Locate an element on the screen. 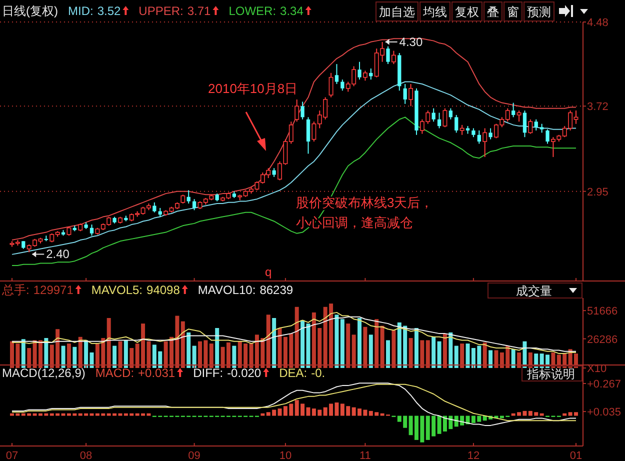 This screenshot has width=625, height=461. text: UPPER: is located at coordinates (161, 11).